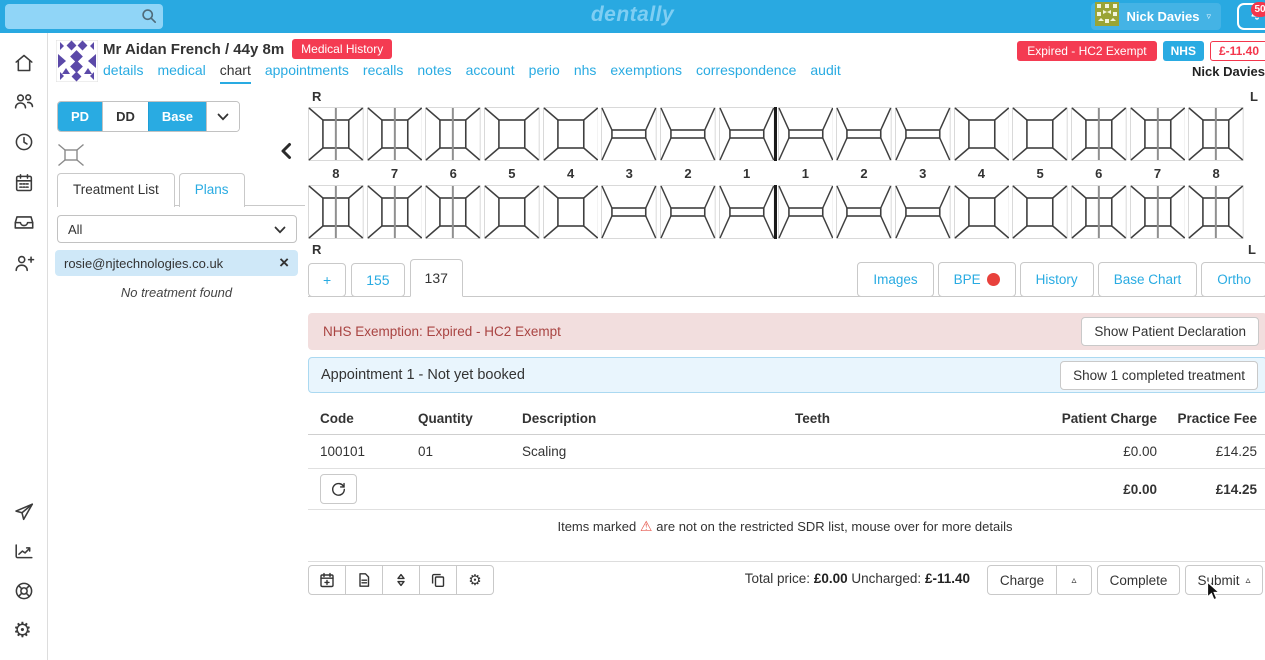  I want to click on support-icon, so click(24, 591).